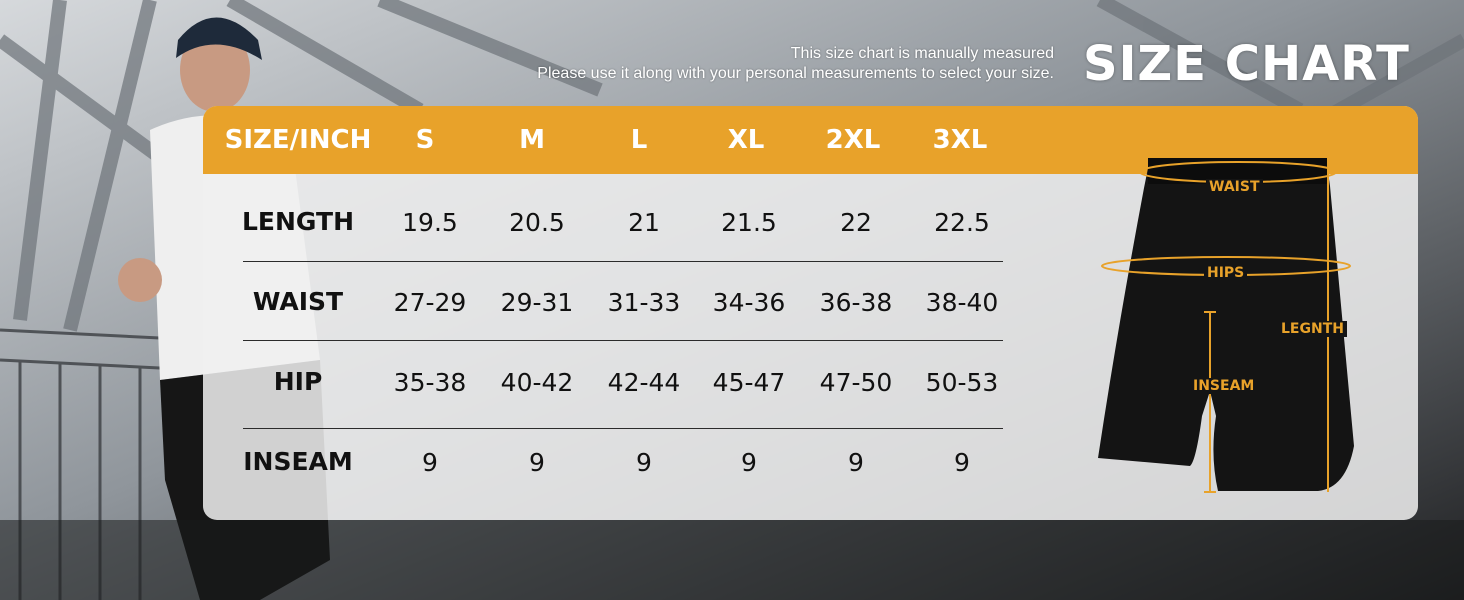 The image size is (1464, 600). What do you see at coordinates (298, 301) in the screenshot?
I see `row-label-waist: WAIST` at bounding box center [298, 301].